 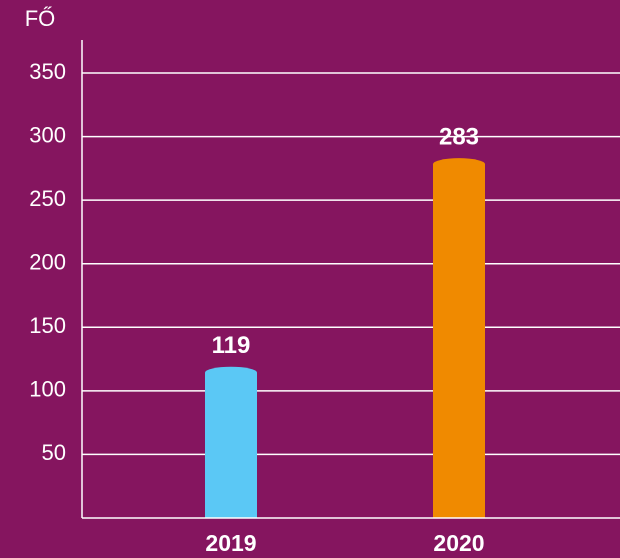 I want to click on y-tick-label: 350, so click(x=47, y=71).